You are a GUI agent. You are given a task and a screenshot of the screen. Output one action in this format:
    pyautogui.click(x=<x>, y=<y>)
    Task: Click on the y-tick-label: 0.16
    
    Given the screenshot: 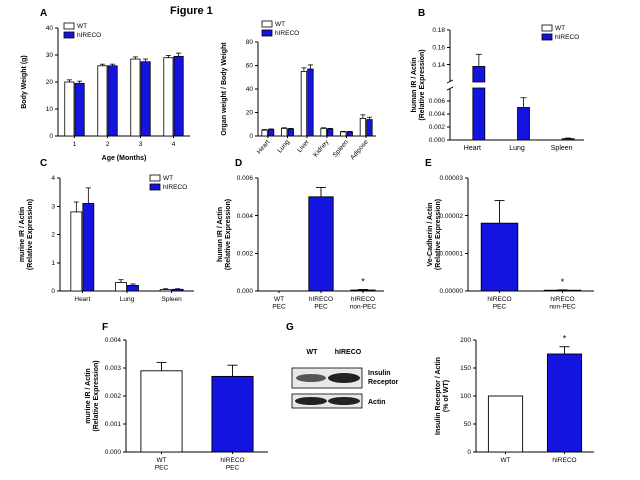 What is the action you would take?
    pyautogui.click(x=438, y=48)
    